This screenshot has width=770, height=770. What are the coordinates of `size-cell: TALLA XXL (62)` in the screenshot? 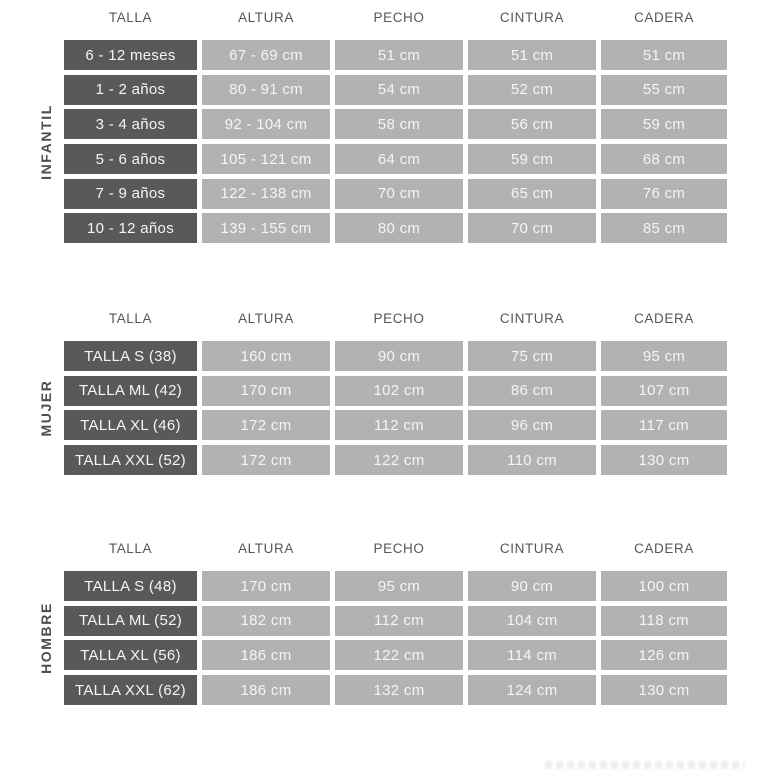 It's located at (130, 690).